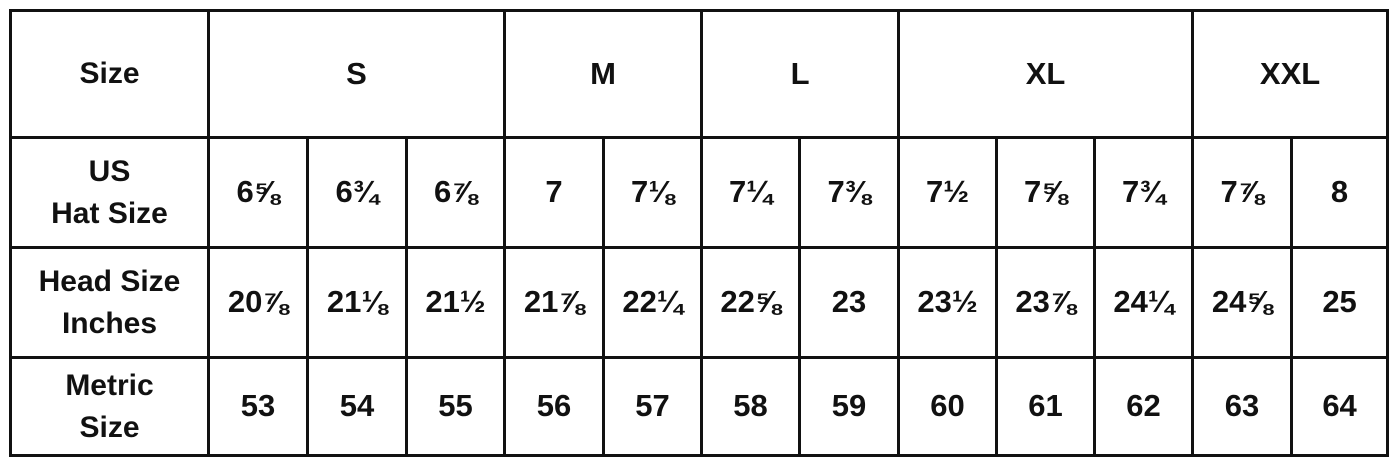  I want to click on table-cell: 7¼, so click(751, 192).